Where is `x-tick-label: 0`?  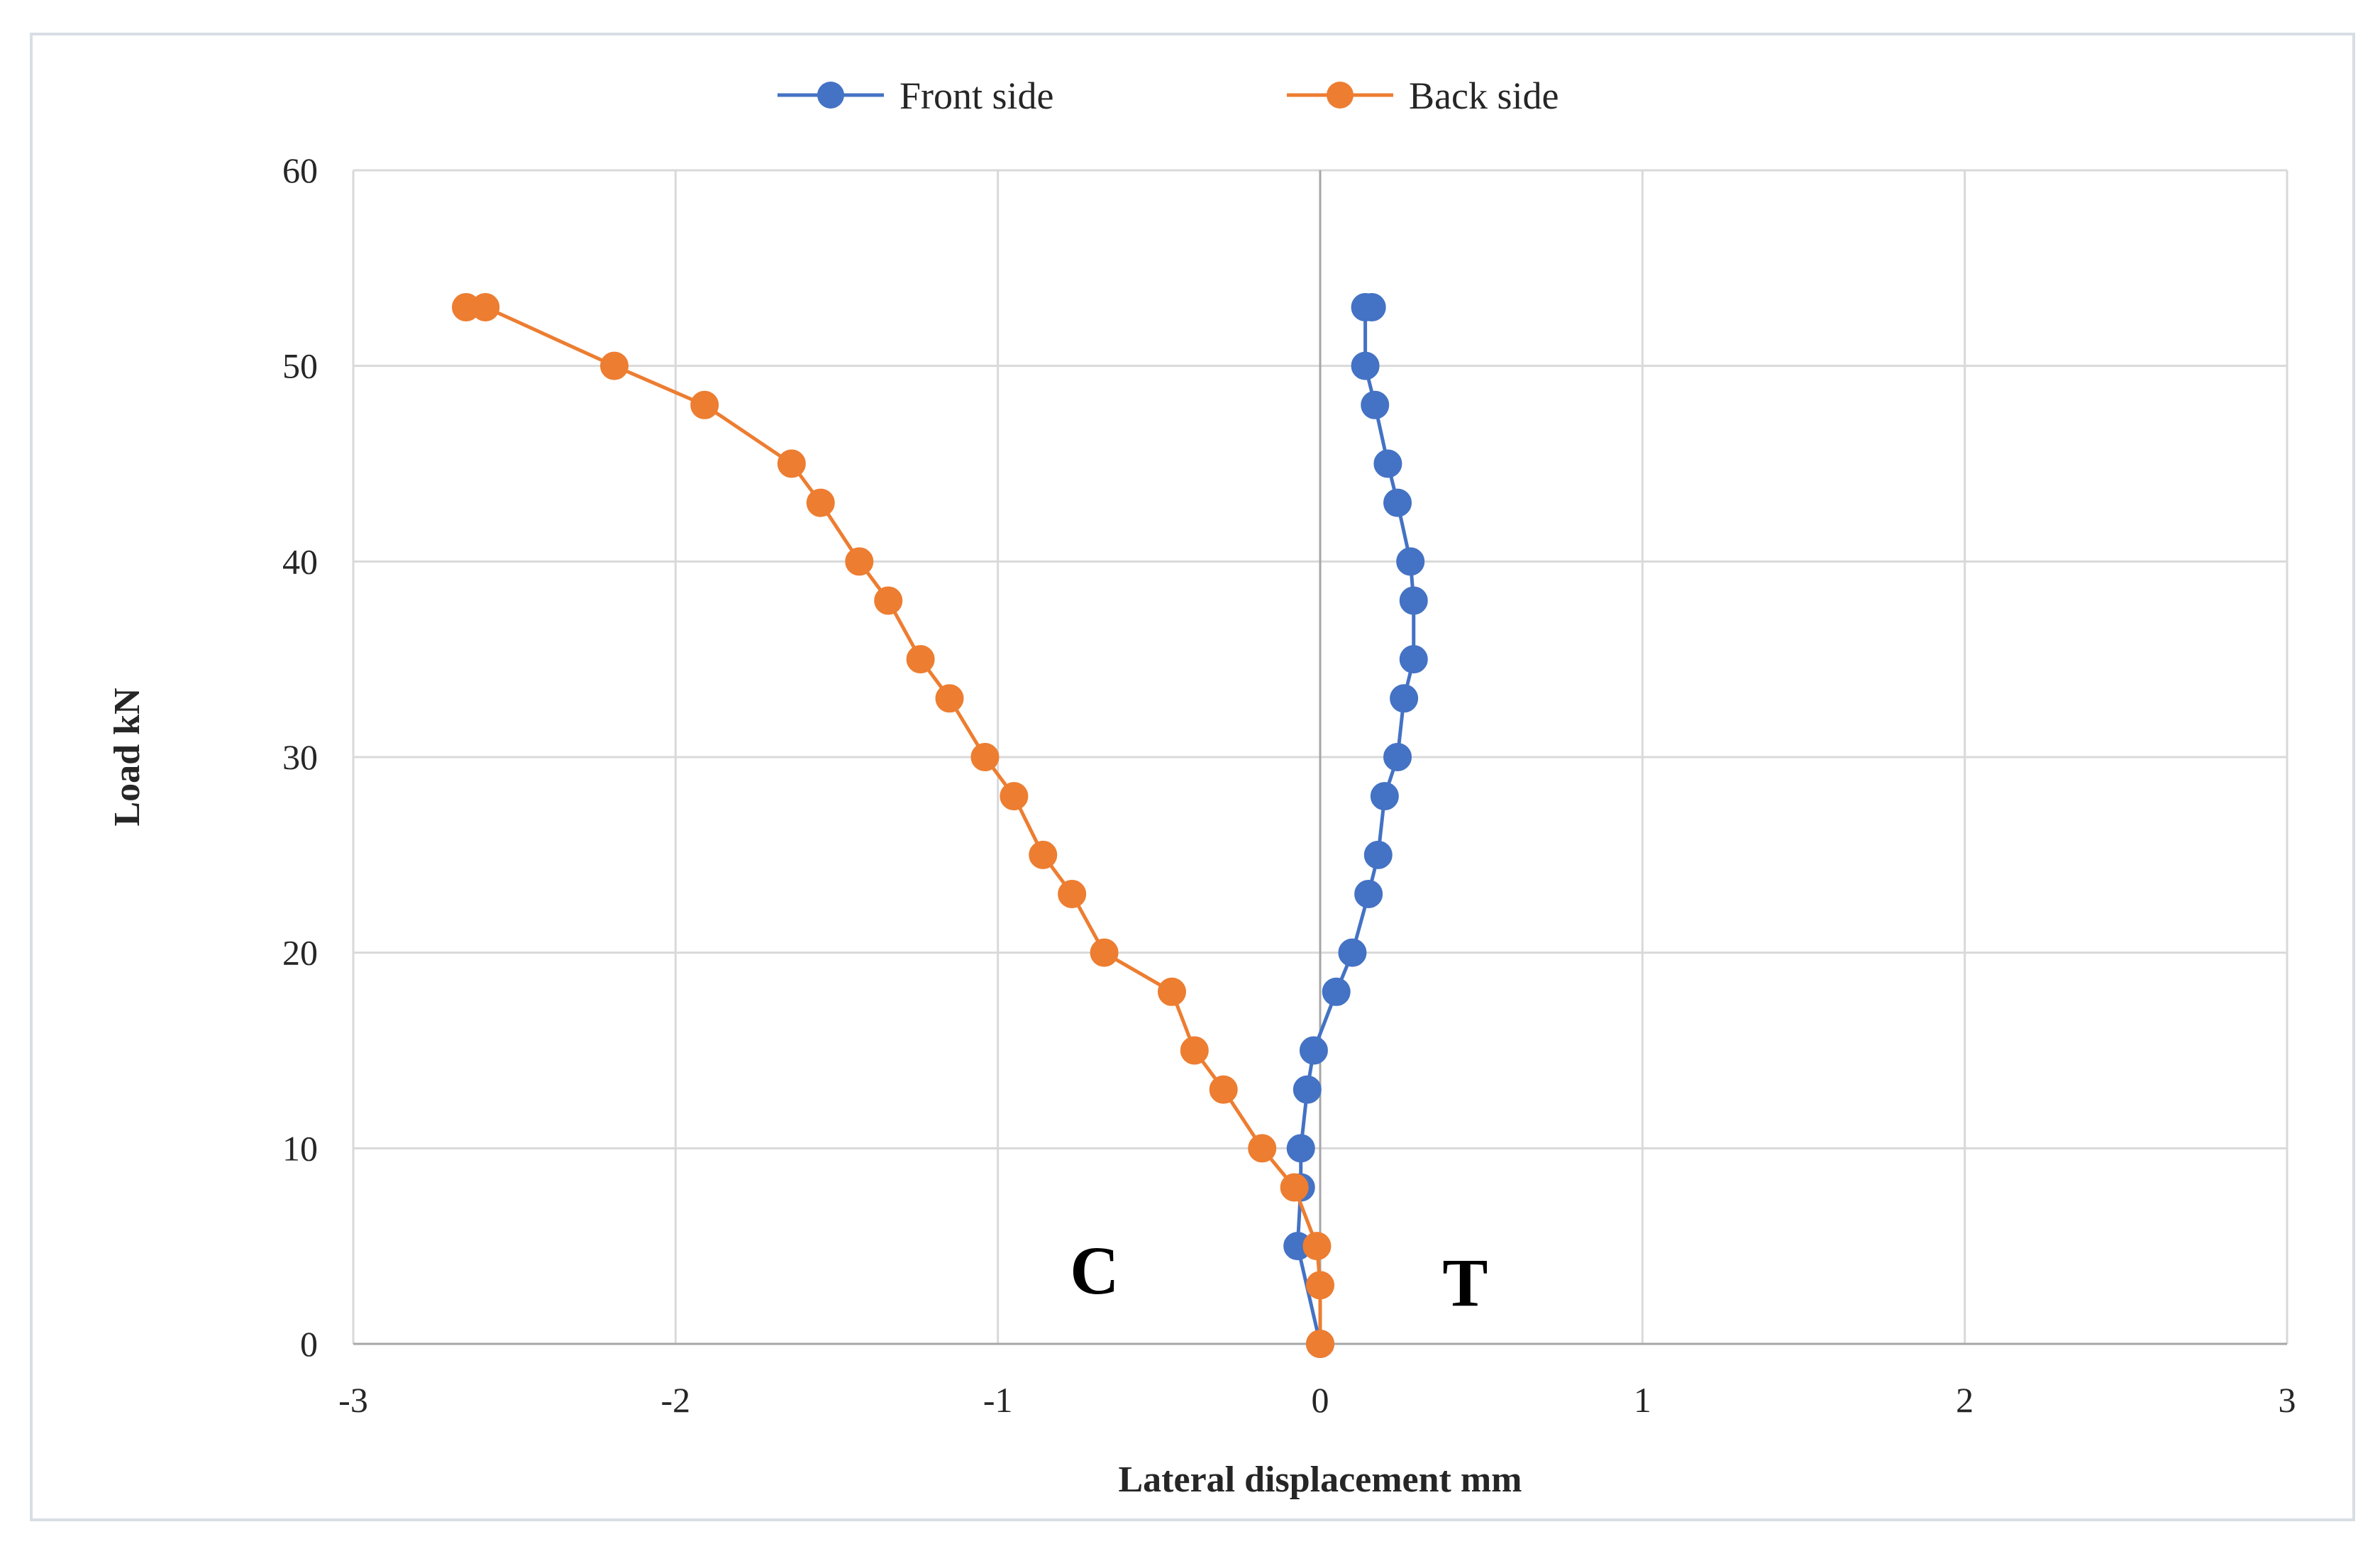
x-tick-label: 0 is located at coordinates (1321, 1400).